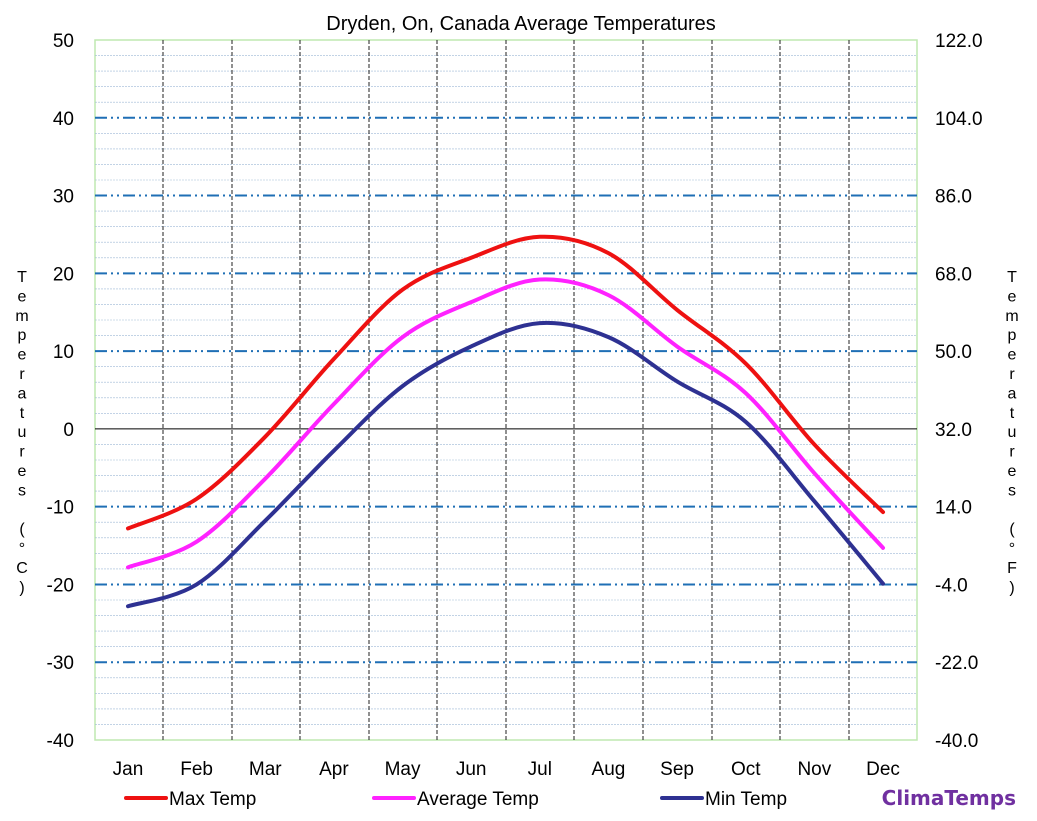 The width and height of the screenshot is (1037, 821). What do you see at coordinates (677, 769) in the screenshot?
I see `x-tick-label: Sep` at bounding box center [677, 769].